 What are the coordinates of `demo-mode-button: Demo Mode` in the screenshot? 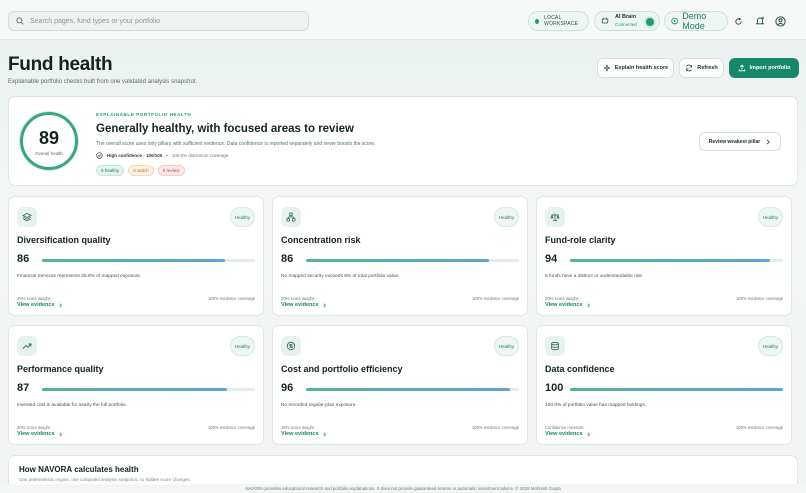 It's located at (696, 21).